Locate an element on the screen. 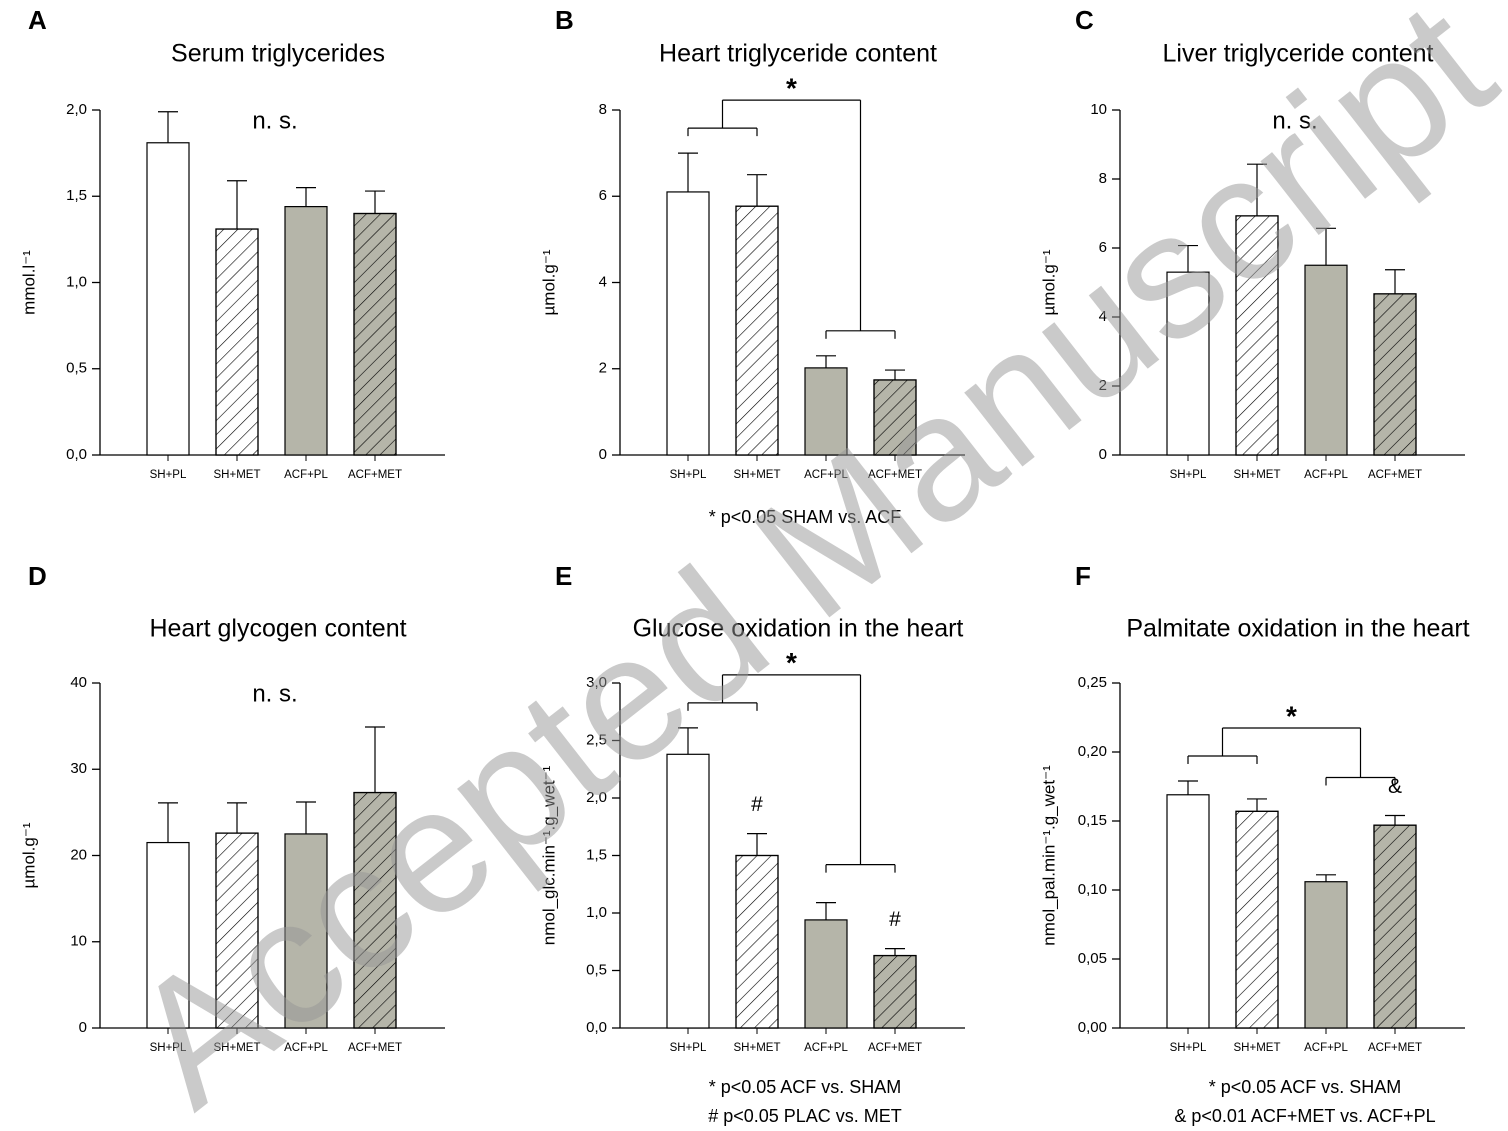  chart-title: Serum triglycerides is located at coordinates (278, 54).